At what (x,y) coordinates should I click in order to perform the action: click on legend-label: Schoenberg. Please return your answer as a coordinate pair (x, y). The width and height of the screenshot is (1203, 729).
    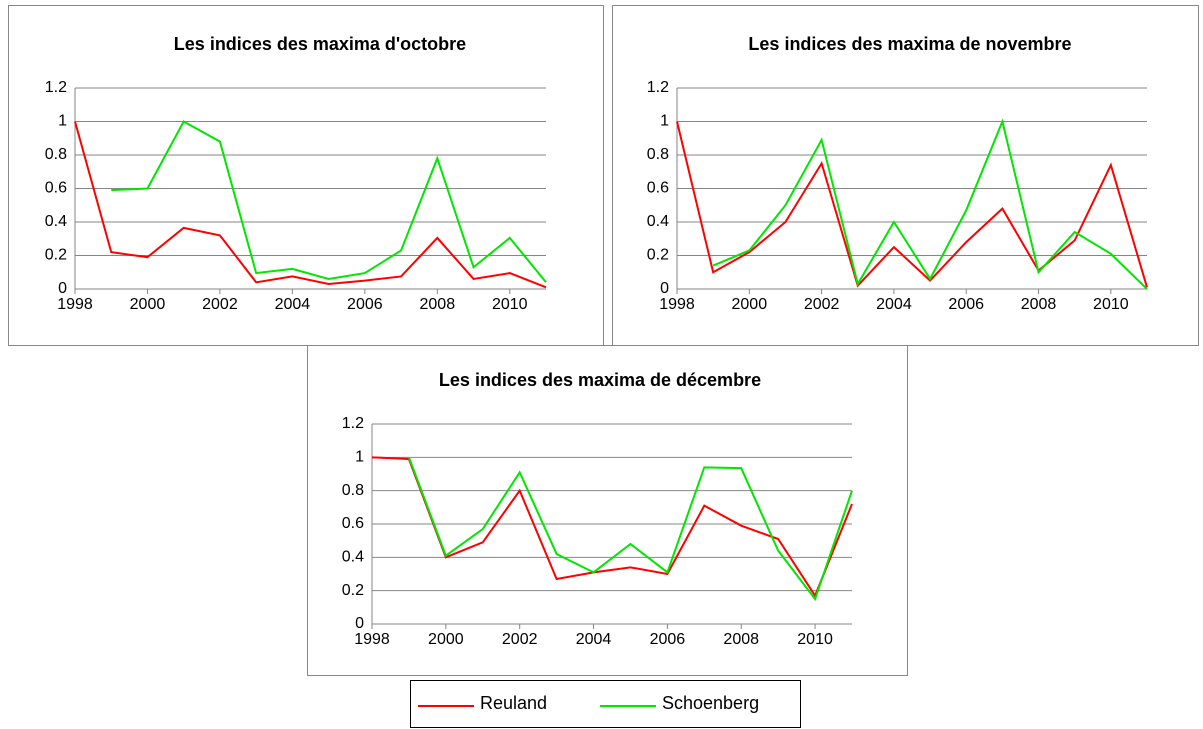
    Looking at the image, I should click on (710, 703).